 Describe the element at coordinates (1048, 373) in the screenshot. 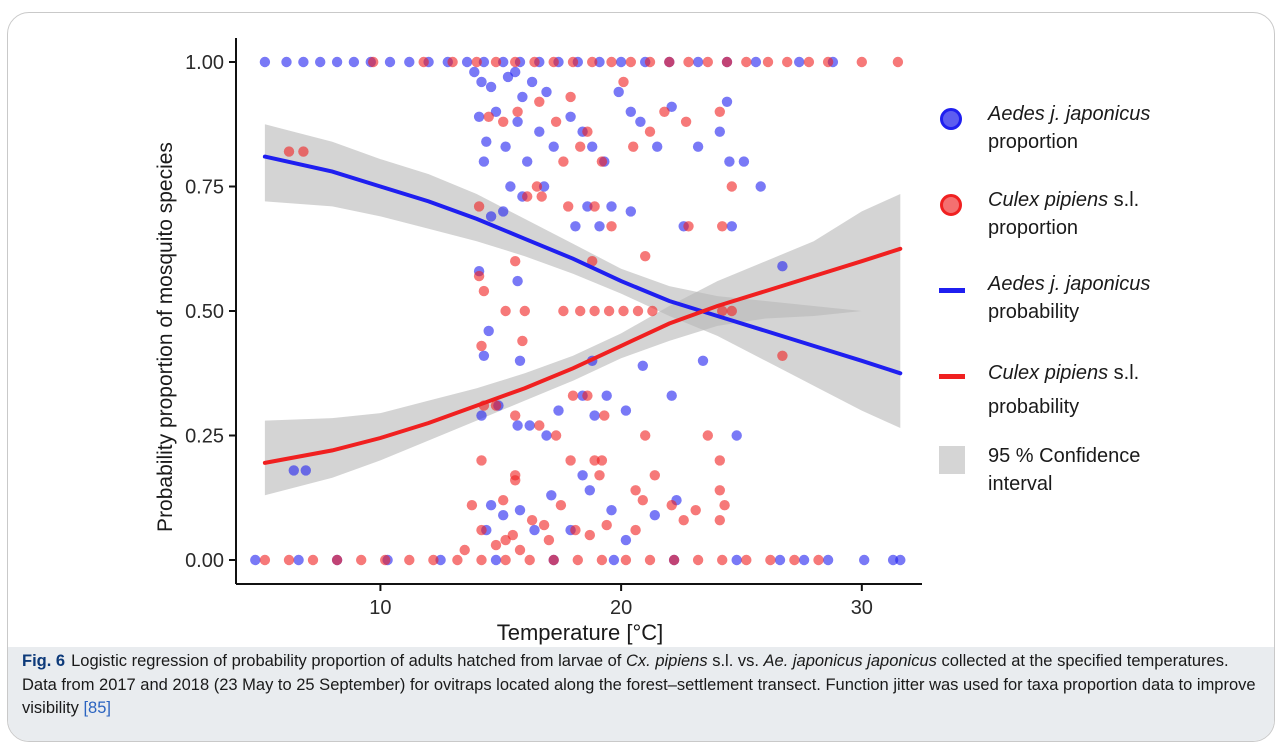

I see `legend-label-culex-probability-species: Culex pipiens` at that location.